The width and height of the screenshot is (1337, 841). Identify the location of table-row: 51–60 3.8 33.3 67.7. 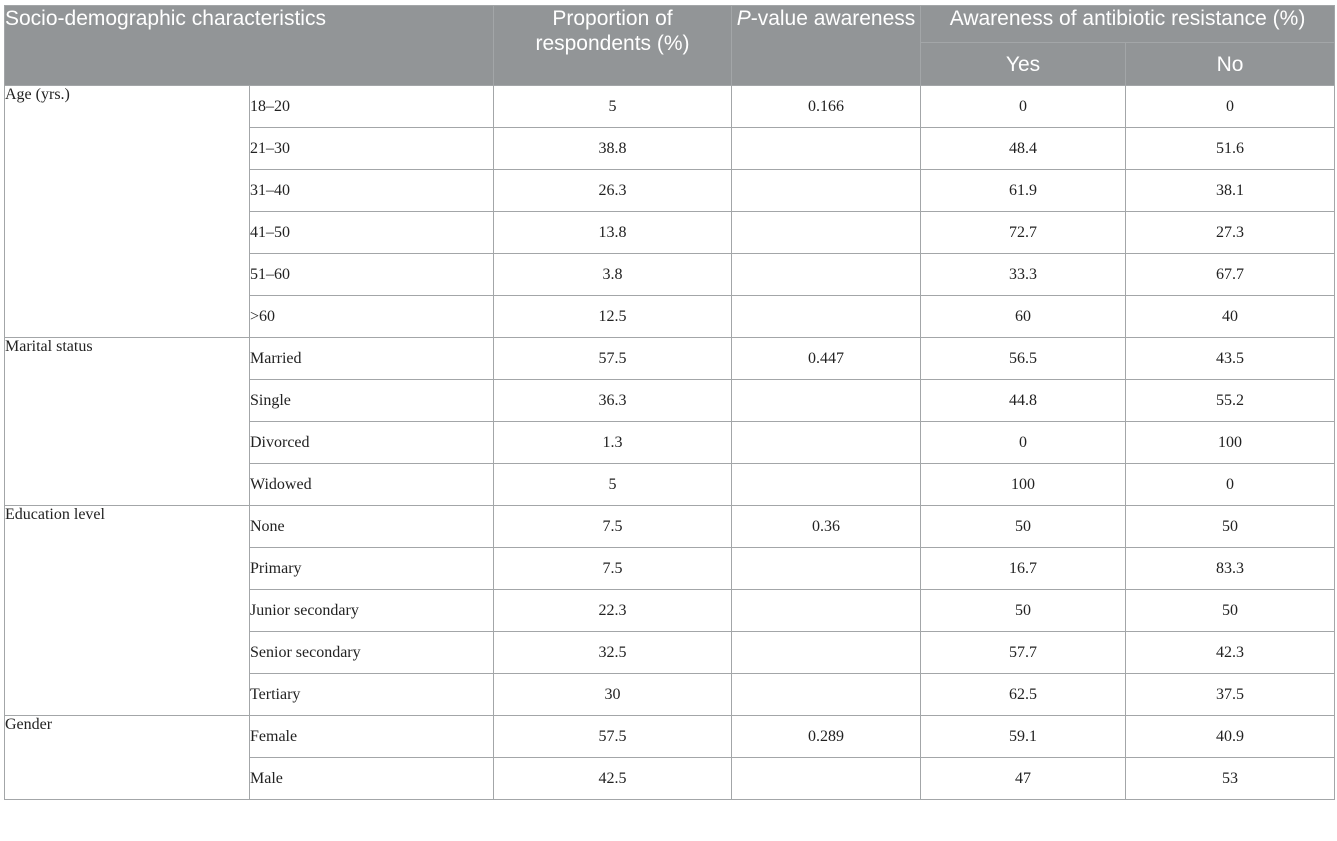
(670, 274).